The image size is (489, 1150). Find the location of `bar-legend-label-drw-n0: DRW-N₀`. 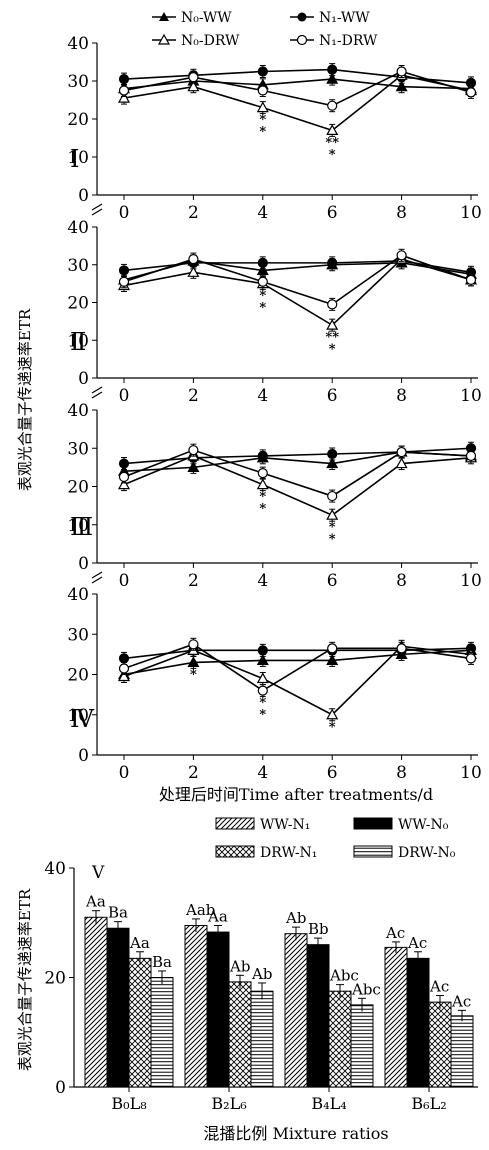

bar-legend-label-drw-n0: DRW-N₀ is located at coordinates (427, 853).